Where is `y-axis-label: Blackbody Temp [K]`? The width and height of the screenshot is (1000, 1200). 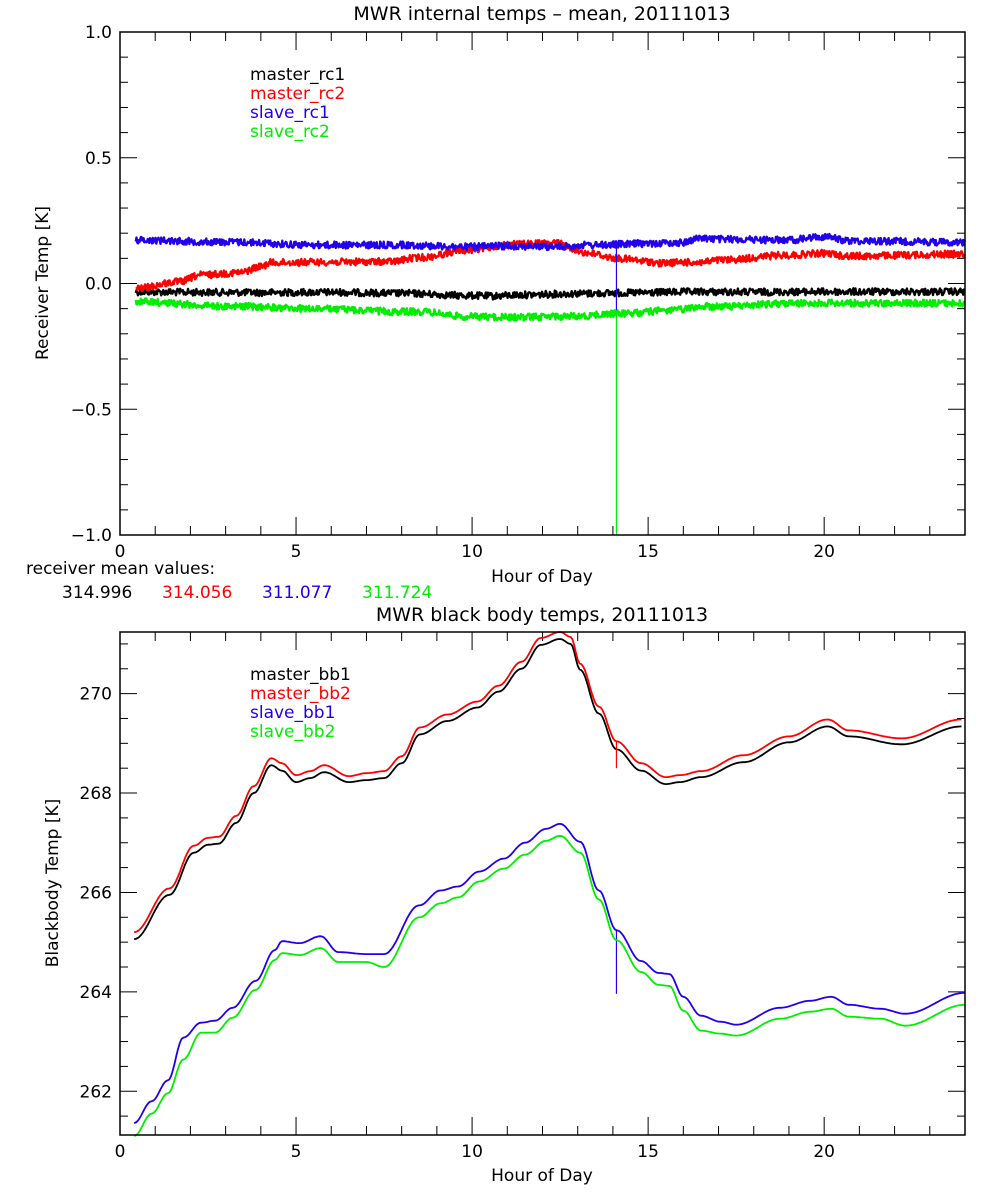
y-axis-label: Blackbody Temp [K] is located at coordinates (53, 883).